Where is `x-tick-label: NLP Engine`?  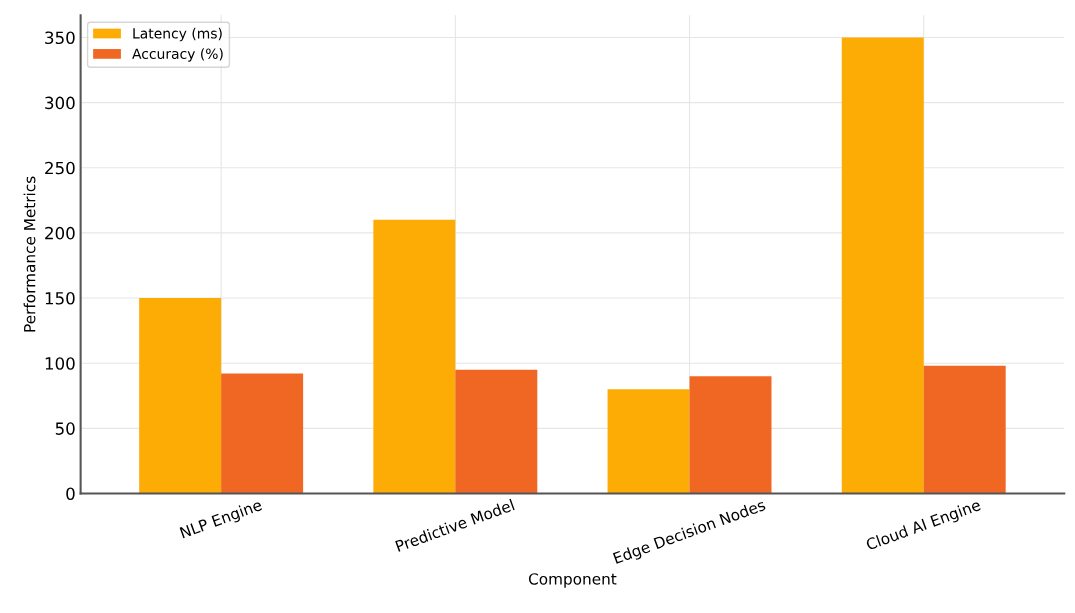 x-tick-label: NLP Engine is located at coordinates (221, 520).